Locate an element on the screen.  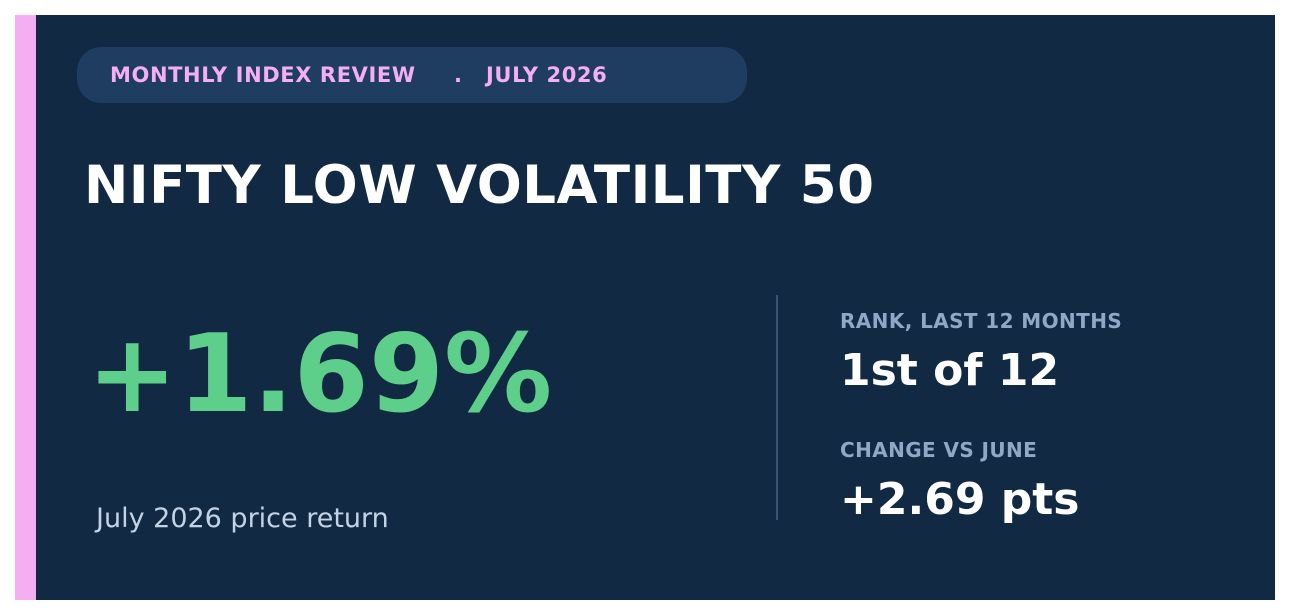
review-period: JULY 2026 is located at coordinates (547, 75).